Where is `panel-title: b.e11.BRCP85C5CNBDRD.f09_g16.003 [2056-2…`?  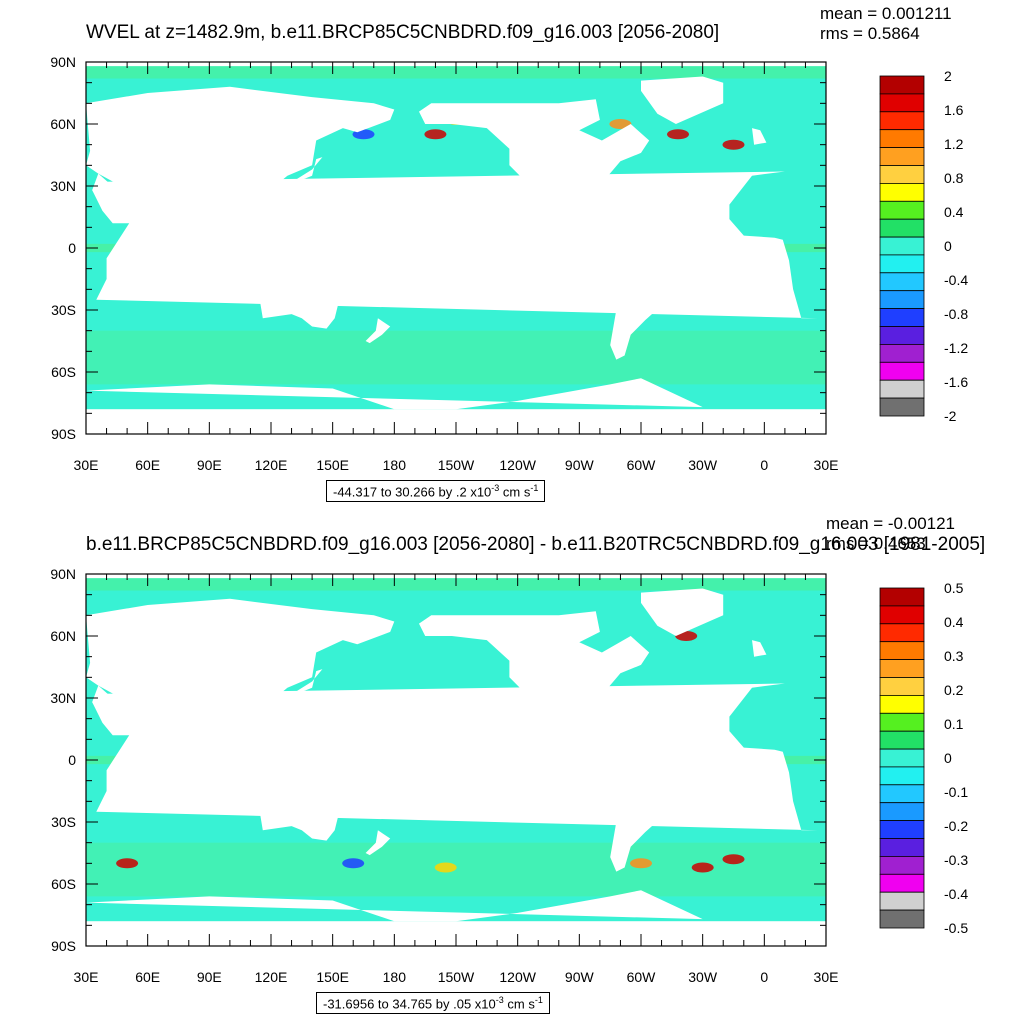
panel-title: b.e11.BRCP85C5CNBDRD.f09_g16.003 [2056-2… is located at coordinates (536, 544).